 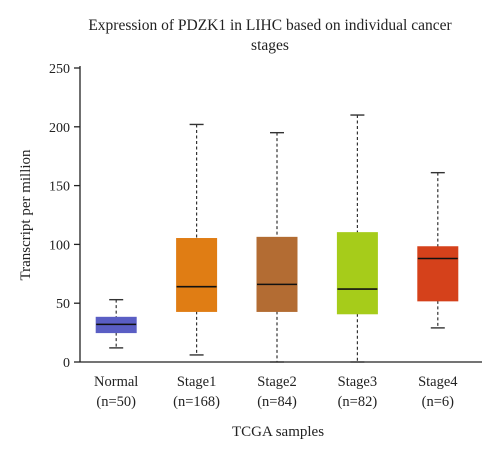 I want to click on category-label: Stage1, so click(x=196, y=382).